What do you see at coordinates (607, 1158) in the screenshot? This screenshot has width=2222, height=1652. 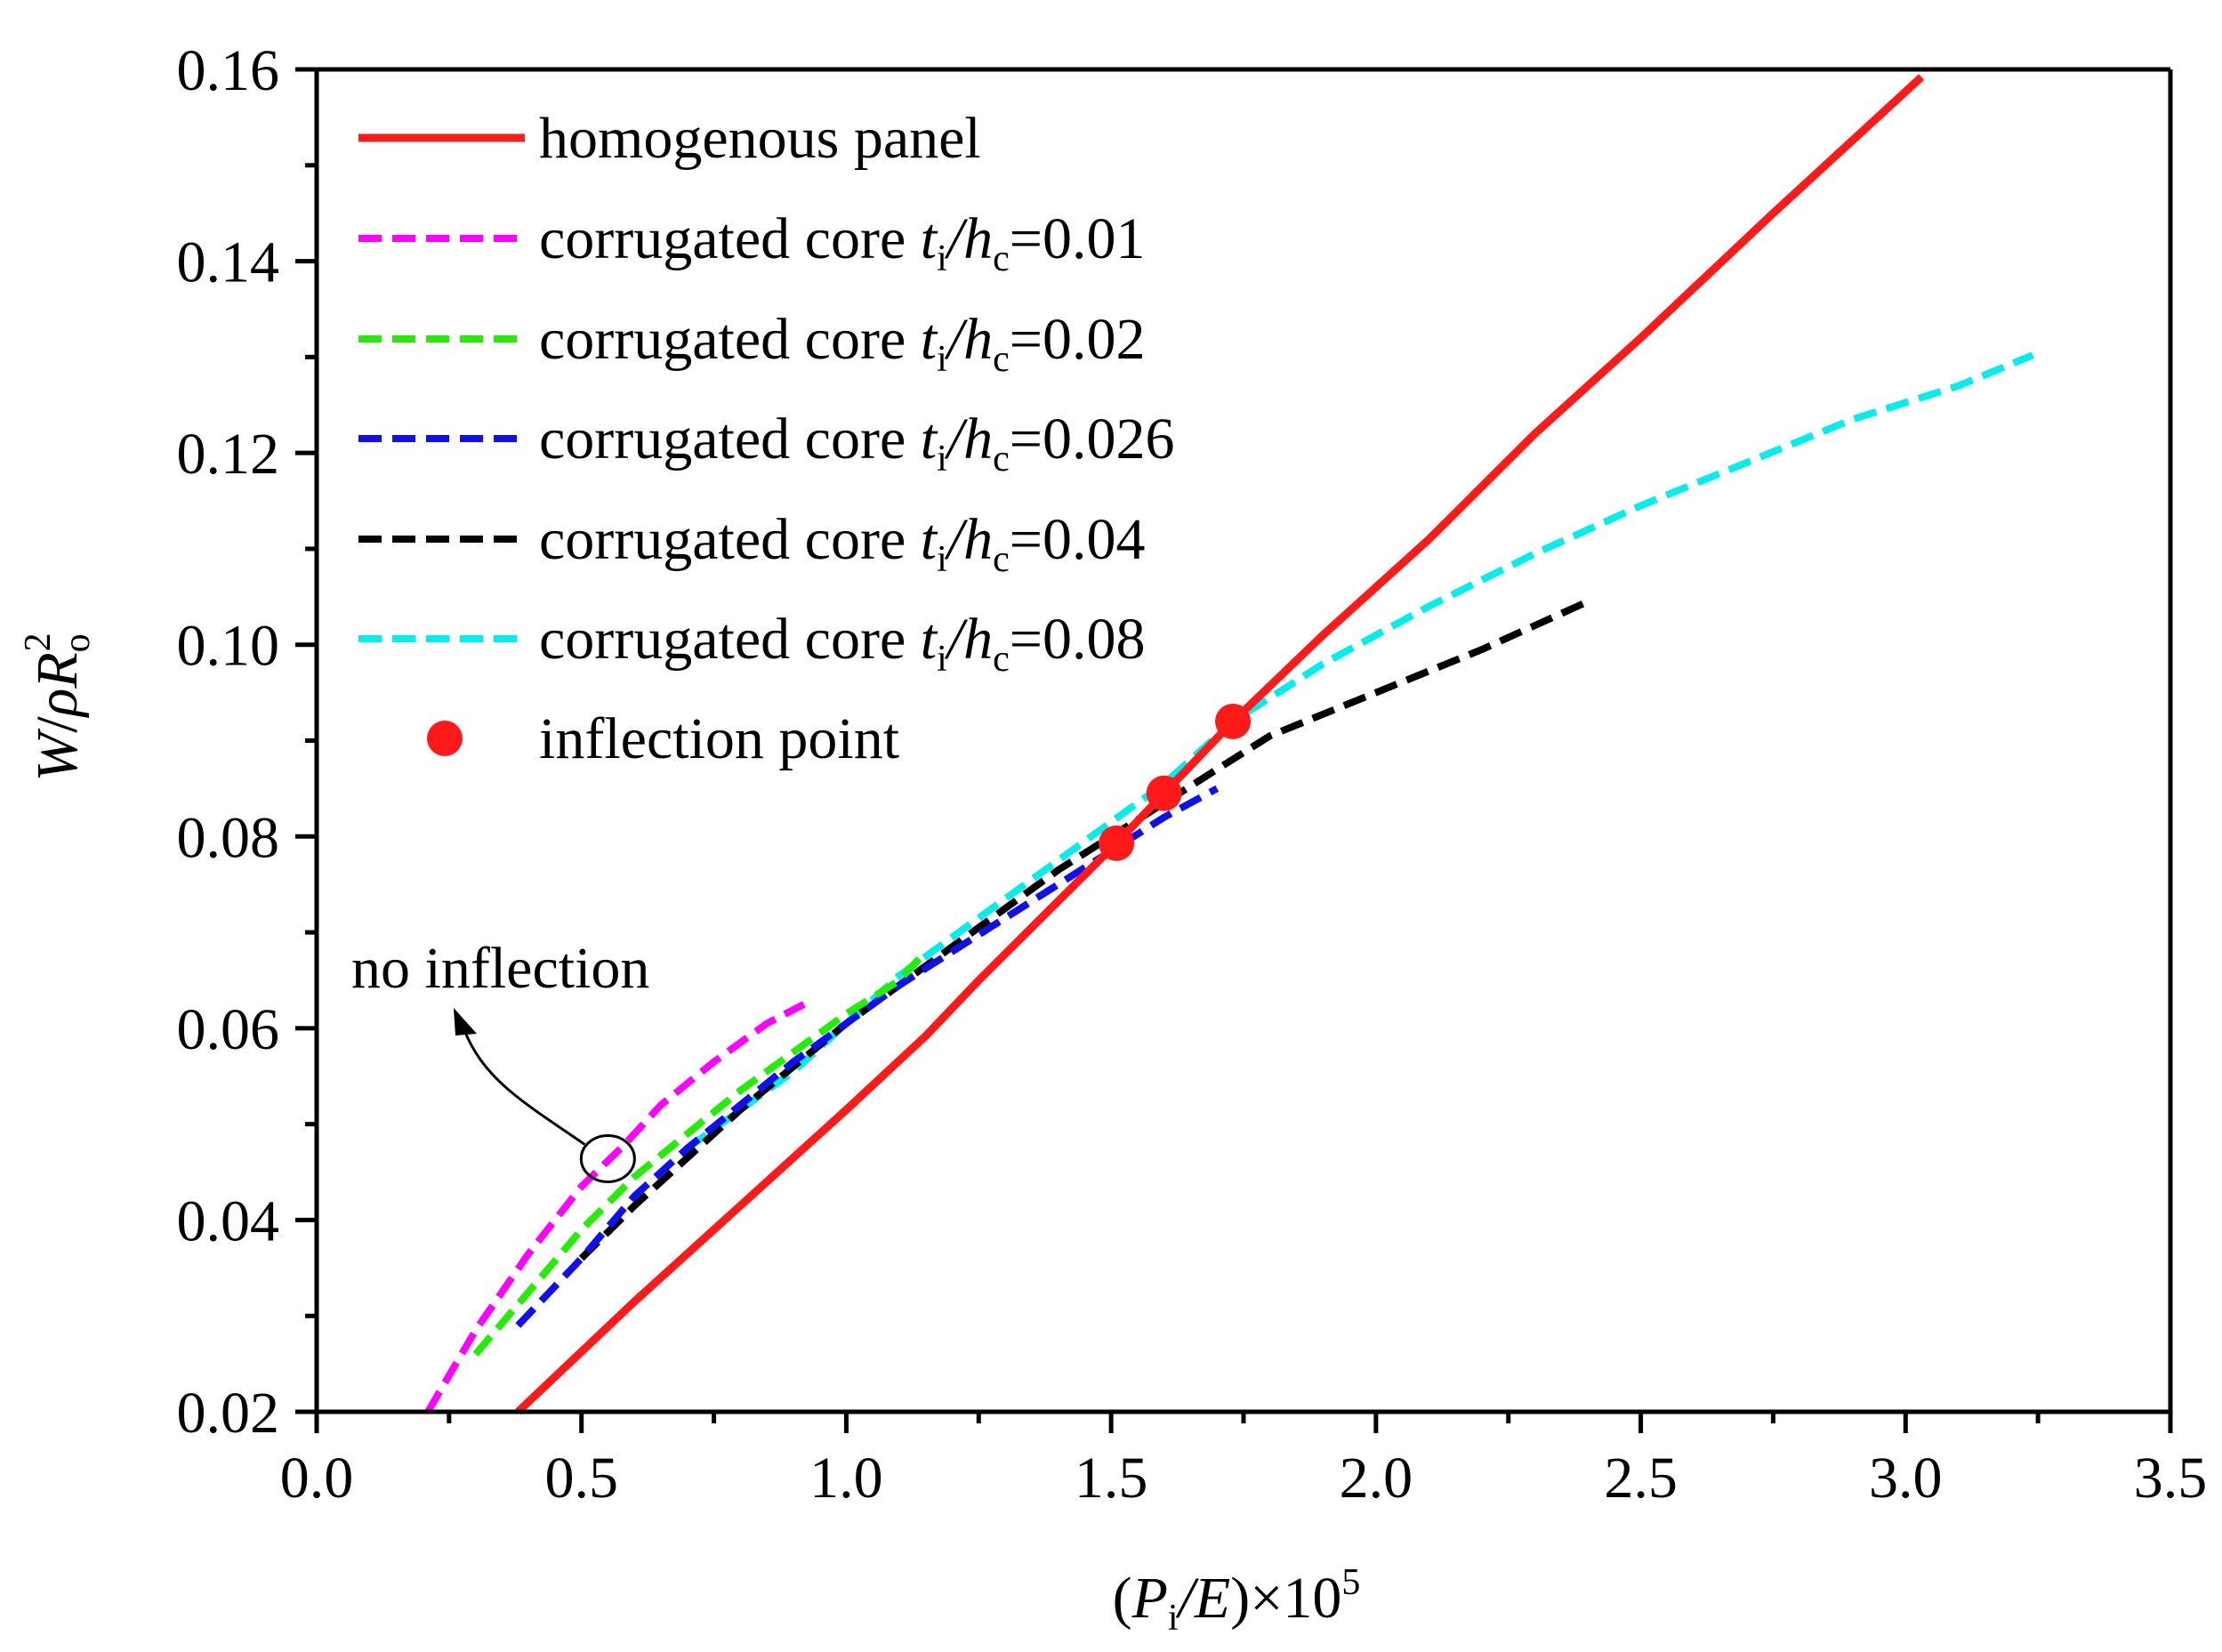 I see `annotation-circle` at bounding box center [607, 1158].